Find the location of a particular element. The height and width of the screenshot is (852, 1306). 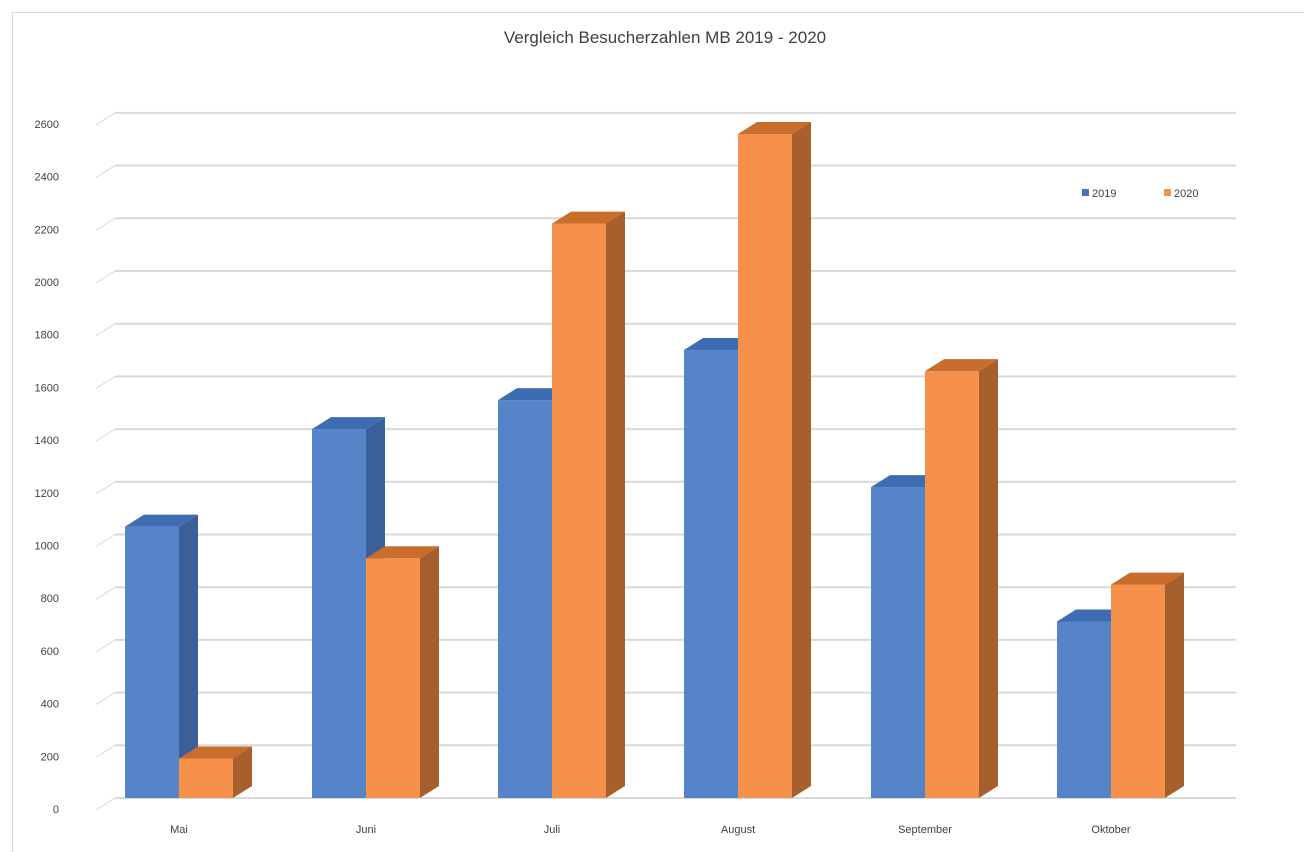

x-tick-label: August is located at coordinates (738, 830).